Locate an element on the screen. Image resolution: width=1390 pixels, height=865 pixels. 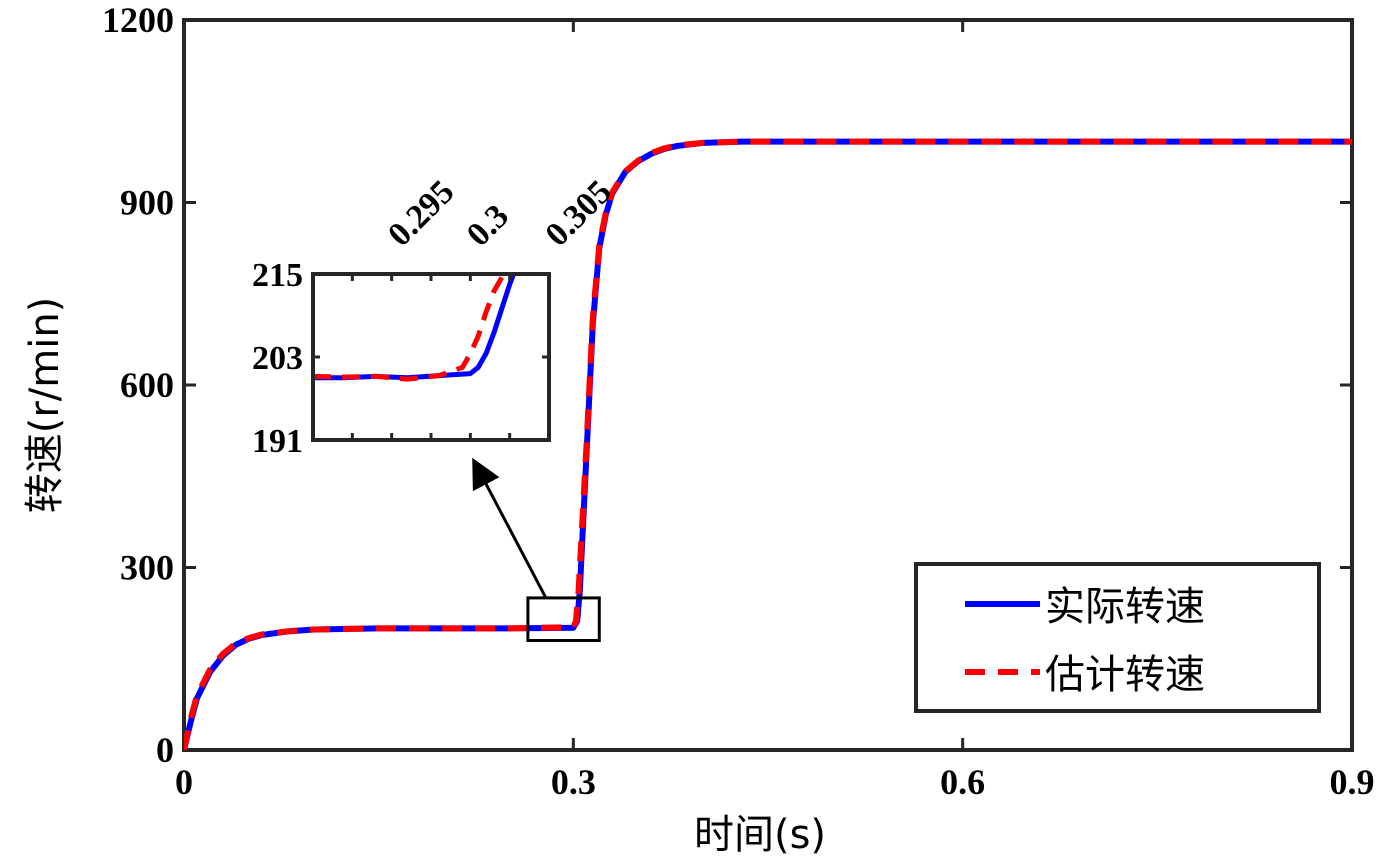
inset-x-tick-label: 0.3 is located at coordinates (488, 225).